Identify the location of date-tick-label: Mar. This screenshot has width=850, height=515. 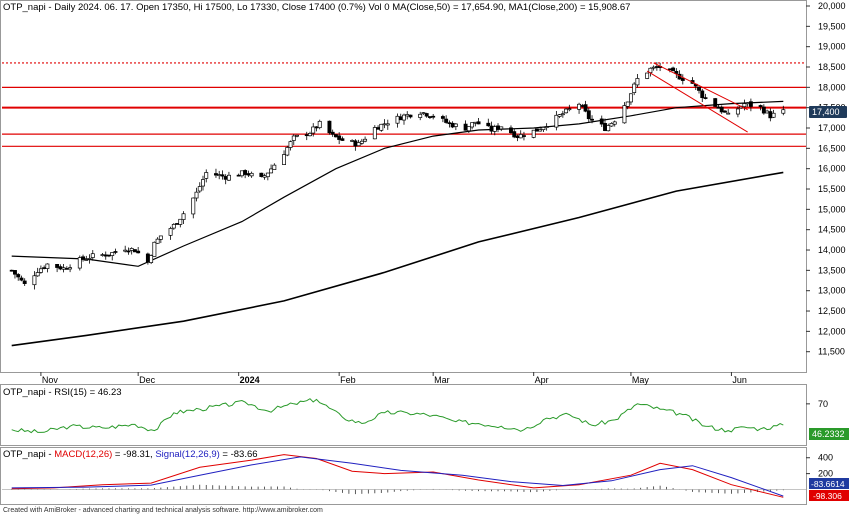
(442, 380).